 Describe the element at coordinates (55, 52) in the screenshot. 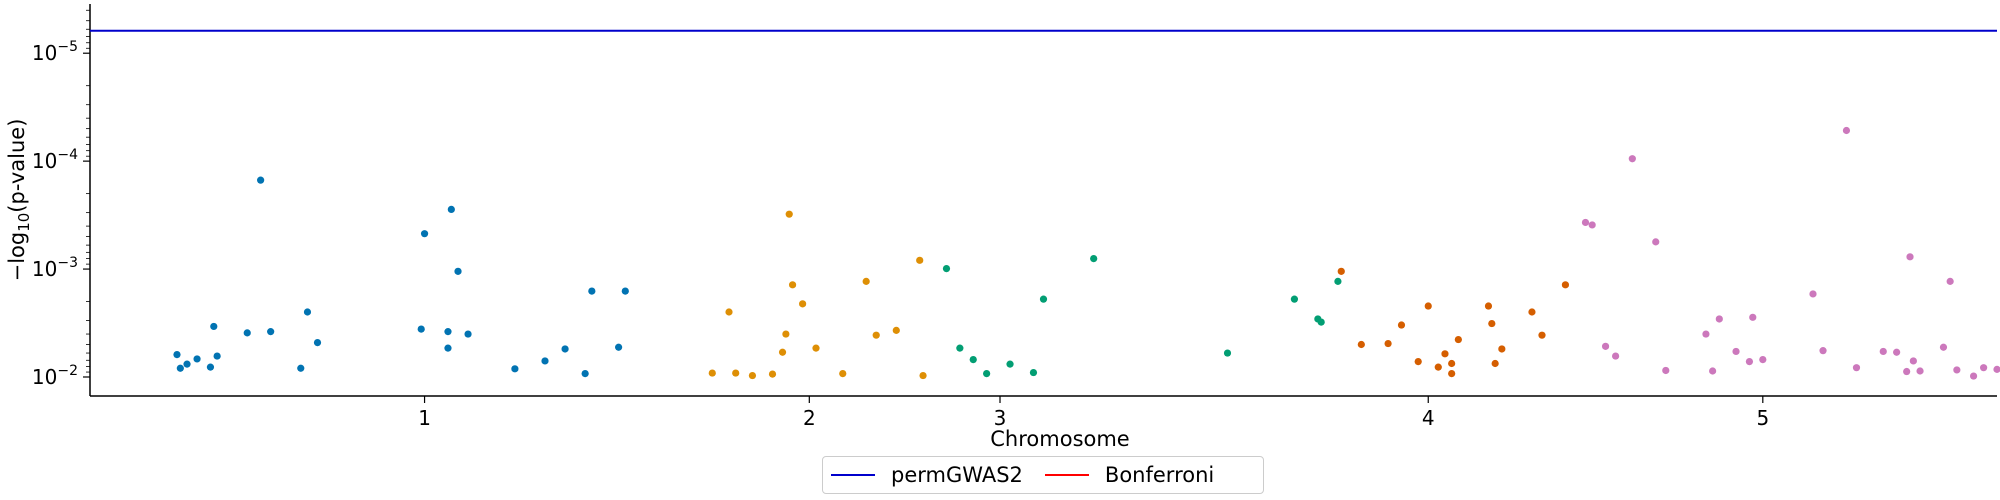

I see `y-tick-label: 10⁻⁵` at that location.